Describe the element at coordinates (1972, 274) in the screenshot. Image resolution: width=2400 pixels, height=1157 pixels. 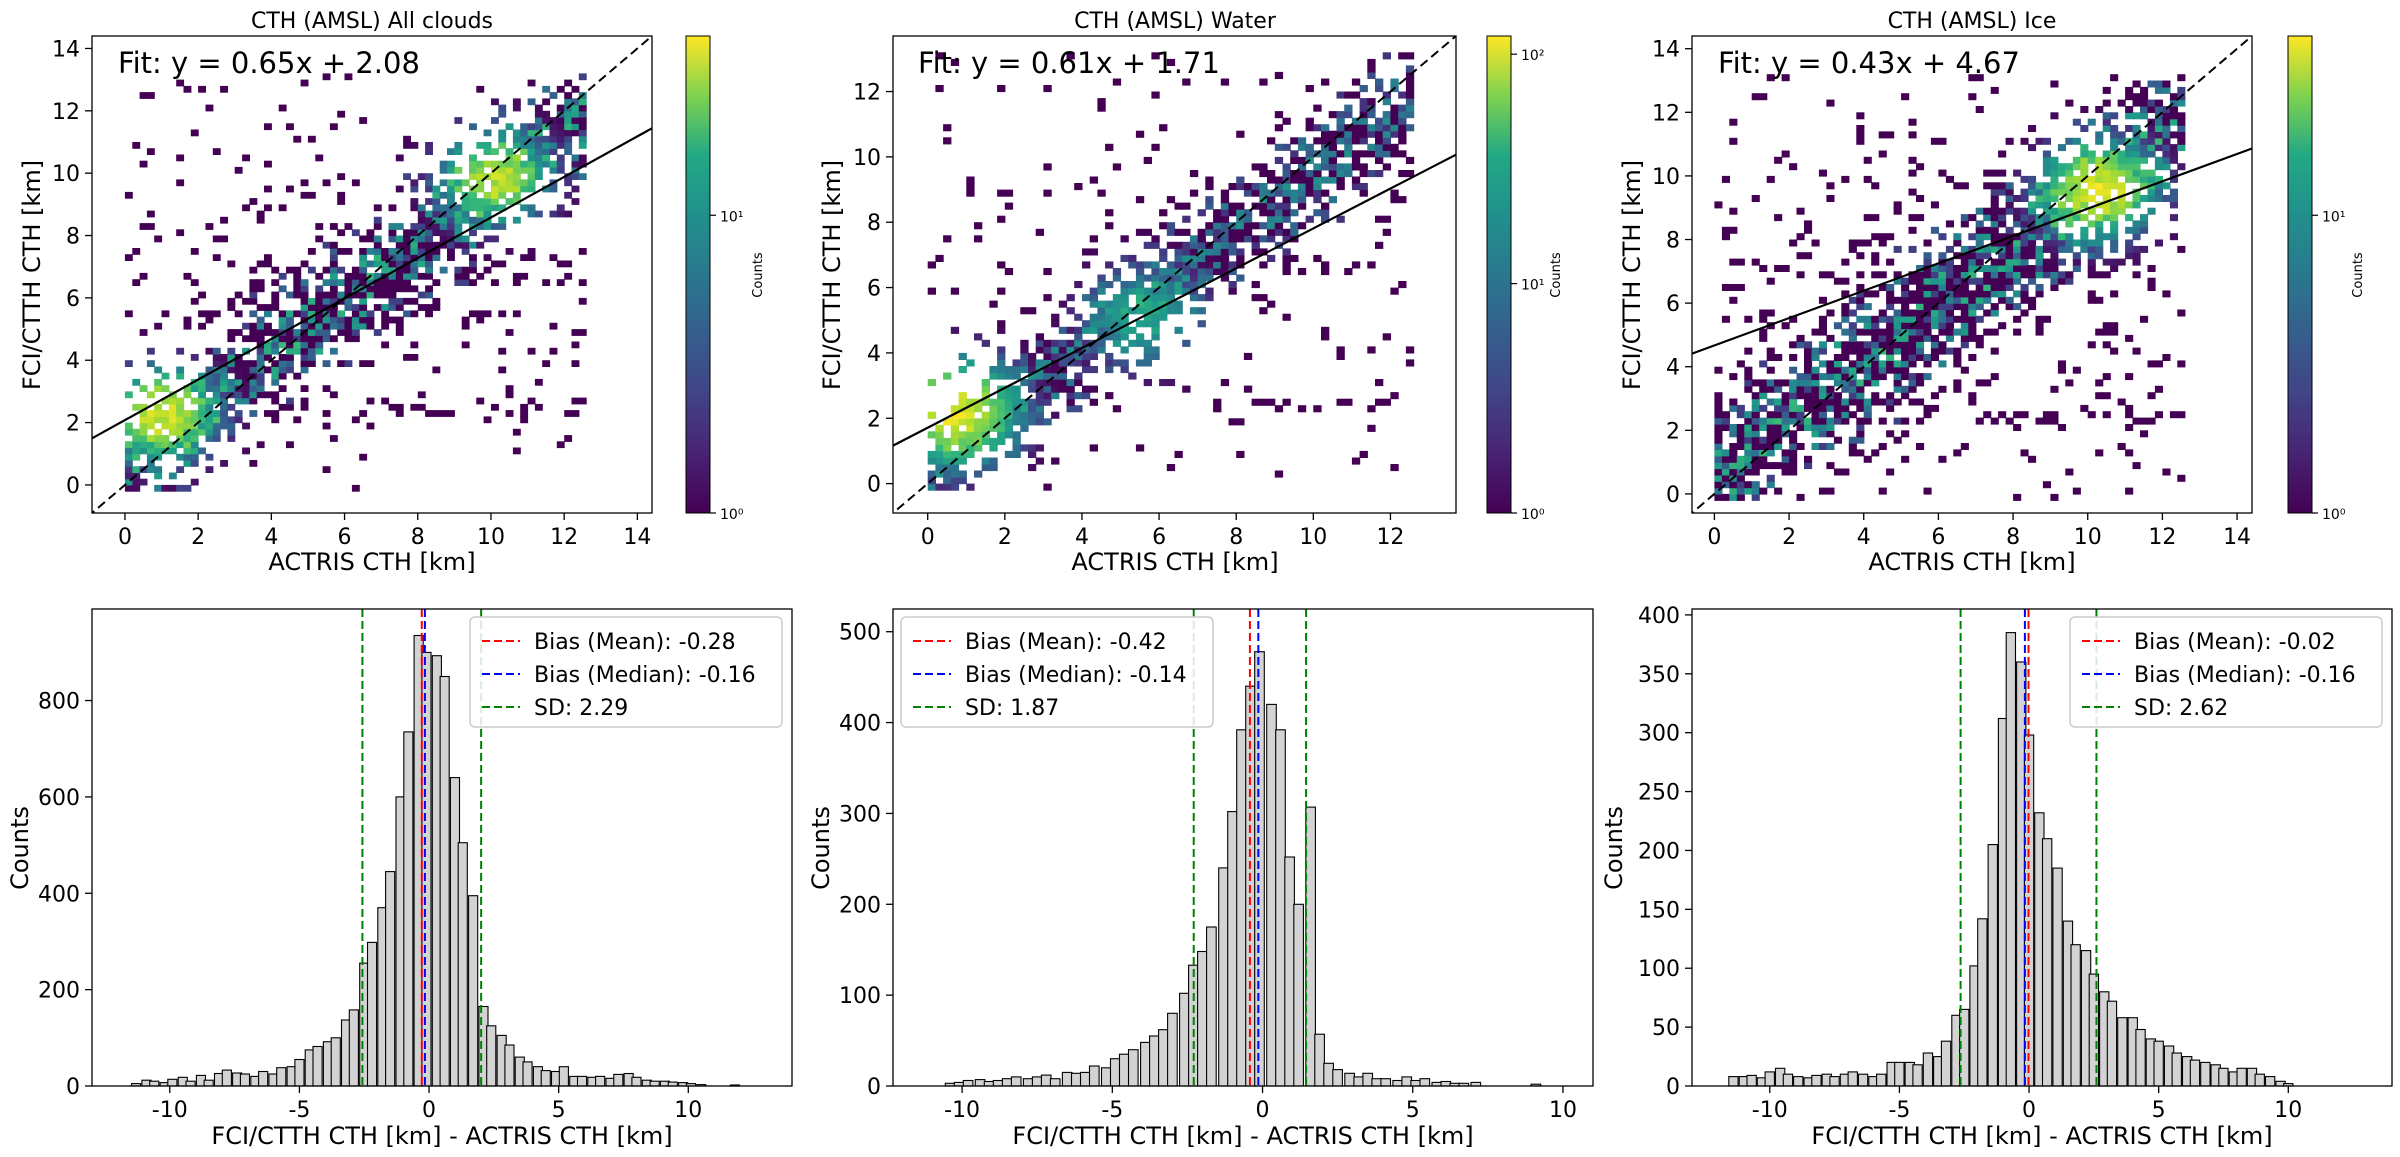
I see `plot-frame` at that location.